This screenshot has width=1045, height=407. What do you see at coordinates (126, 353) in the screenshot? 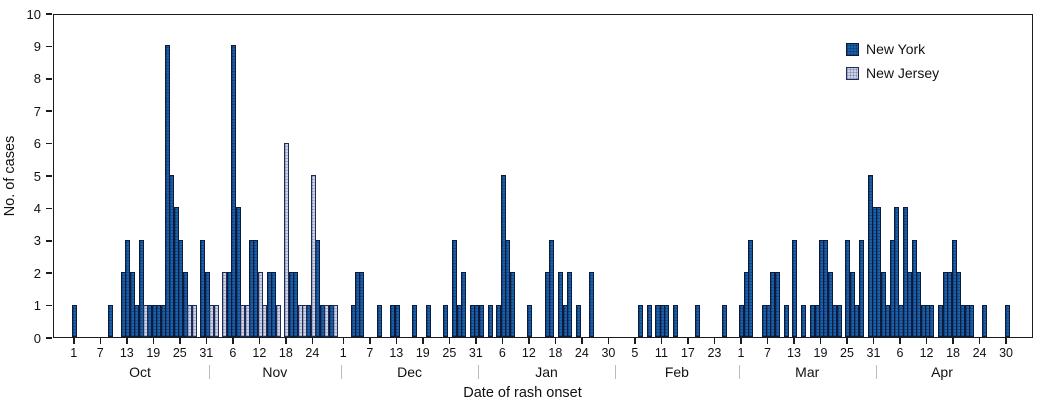
I see `x-tick-label-oct-13: 13` at bounding box center [126, 353].